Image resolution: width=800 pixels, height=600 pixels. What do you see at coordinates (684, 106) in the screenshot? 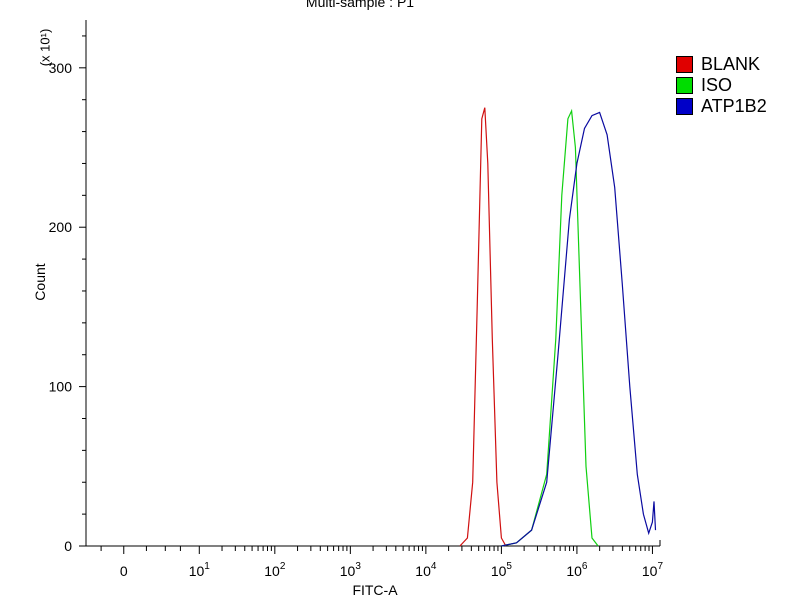
I see `legend-swatch-atp1b2` at bounding box center [684, 106].